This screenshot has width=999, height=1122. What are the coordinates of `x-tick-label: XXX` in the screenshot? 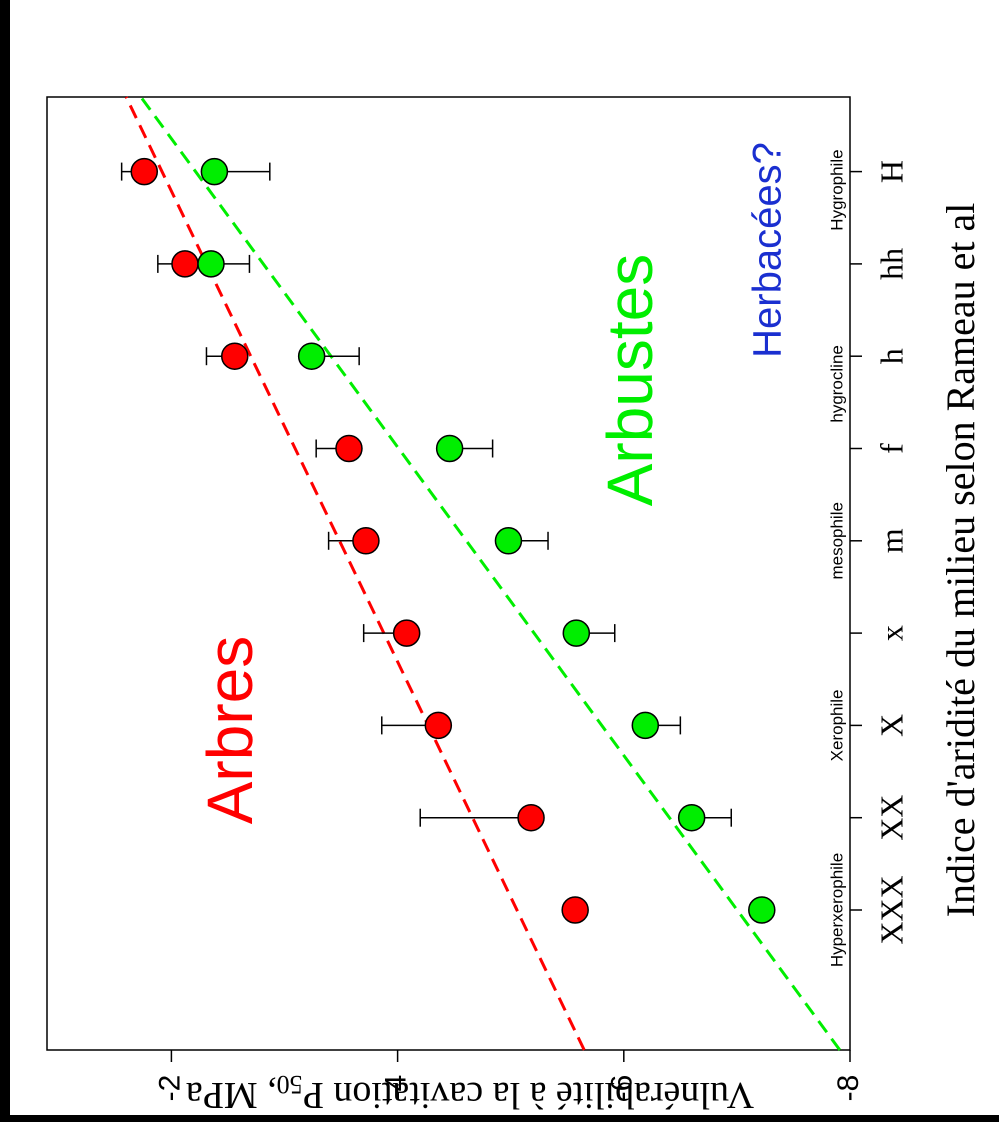 It's located at (891, 909).